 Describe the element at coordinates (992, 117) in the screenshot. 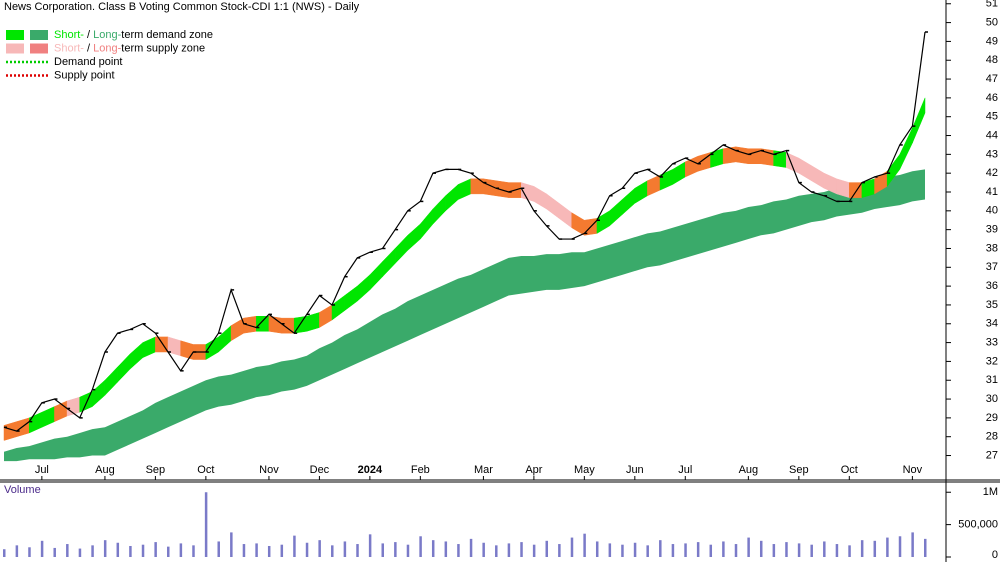

I see `y-tick-label: 45` at that location.